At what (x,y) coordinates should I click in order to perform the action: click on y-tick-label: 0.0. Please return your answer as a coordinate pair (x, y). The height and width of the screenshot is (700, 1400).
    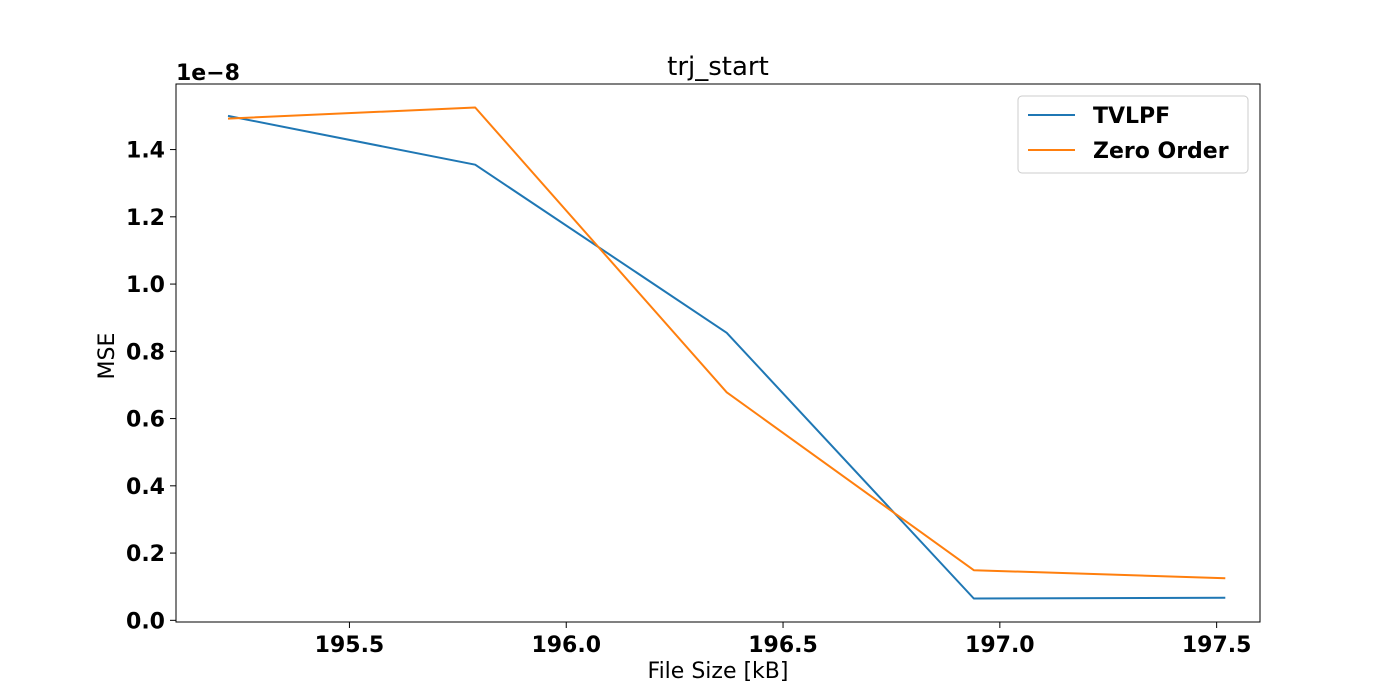
    Looking at the image, I should click on (145, 621).